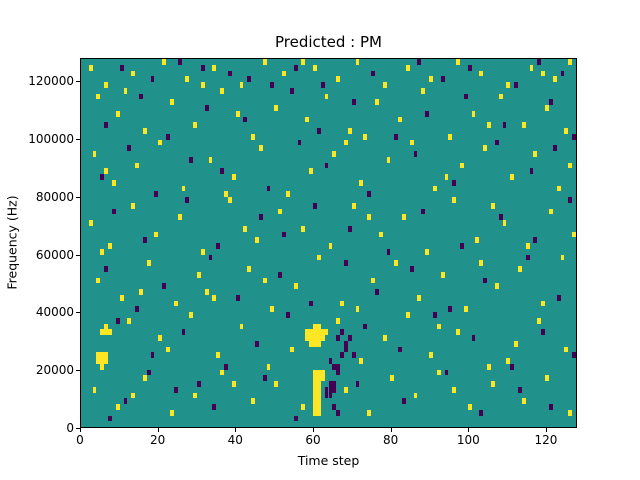 Image resolution: width=640 pixels, height=480 pixels. Describe the element at coordinates (328, 42) in the screenshot. I see `chart-title: Predicted : PM` at that location.